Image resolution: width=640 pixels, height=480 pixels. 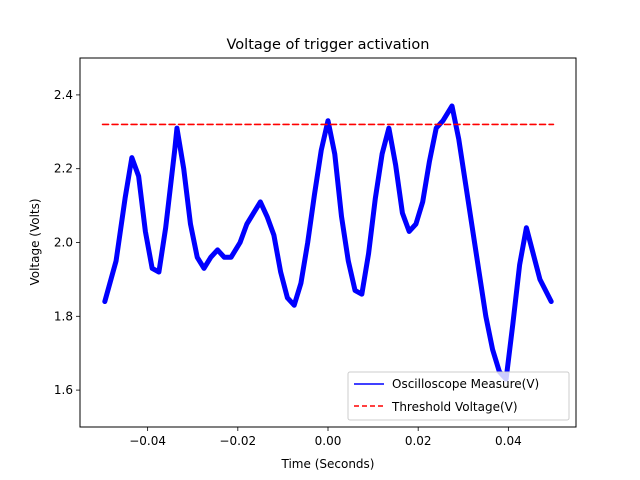 What do you see at coordinates (465, 384) in the screenshot?
I see `legend-label-oscilloscope: Oscilloscope Measure(V)` at bounding box center [465, 384].